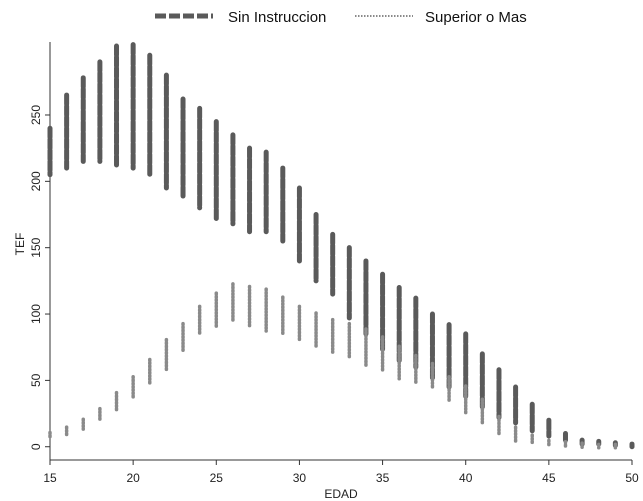  Describe the element at coordinates (36, 446) in the screenshot. I see `y-tick-label: 0` at that location.